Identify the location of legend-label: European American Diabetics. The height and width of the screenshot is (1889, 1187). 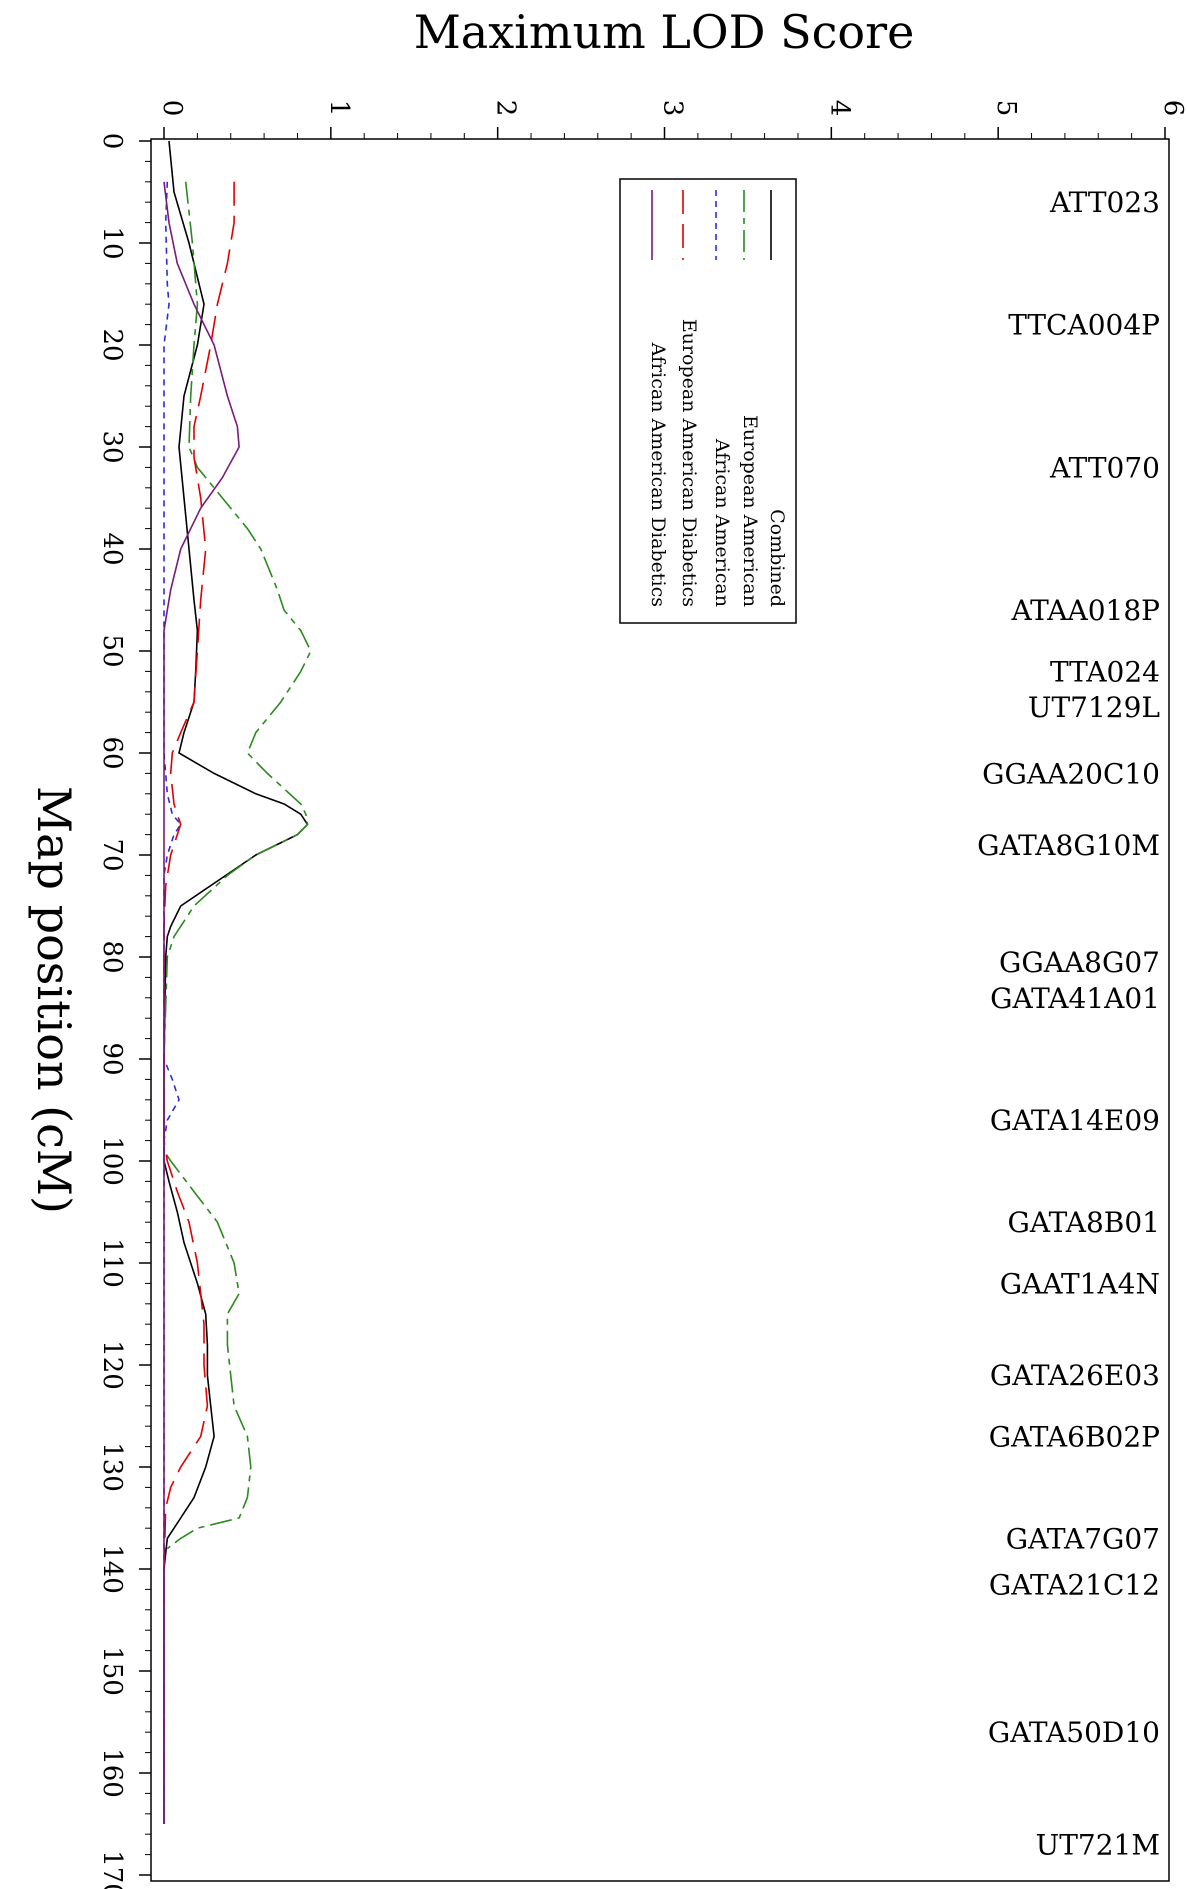
(689, 463).